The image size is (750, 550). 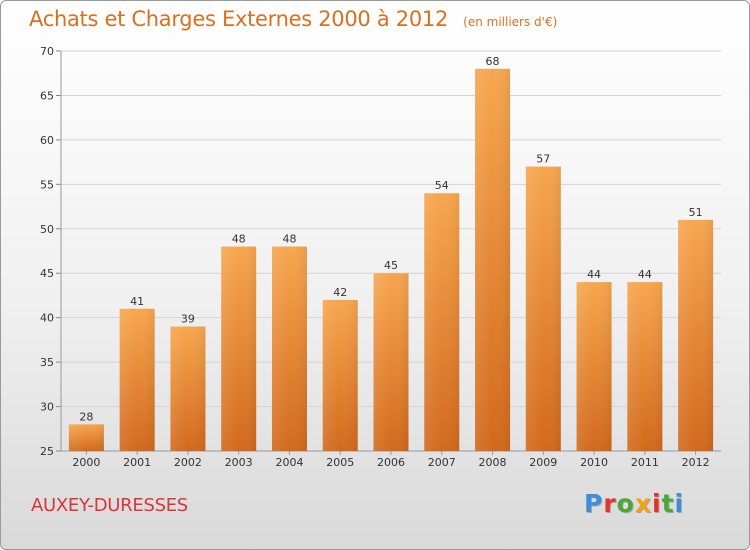 What do you see at coordinates (109, 505) in the screenshot?
I see `place-name: AUXEY-DURESSES` at bounding box center [109, 505].